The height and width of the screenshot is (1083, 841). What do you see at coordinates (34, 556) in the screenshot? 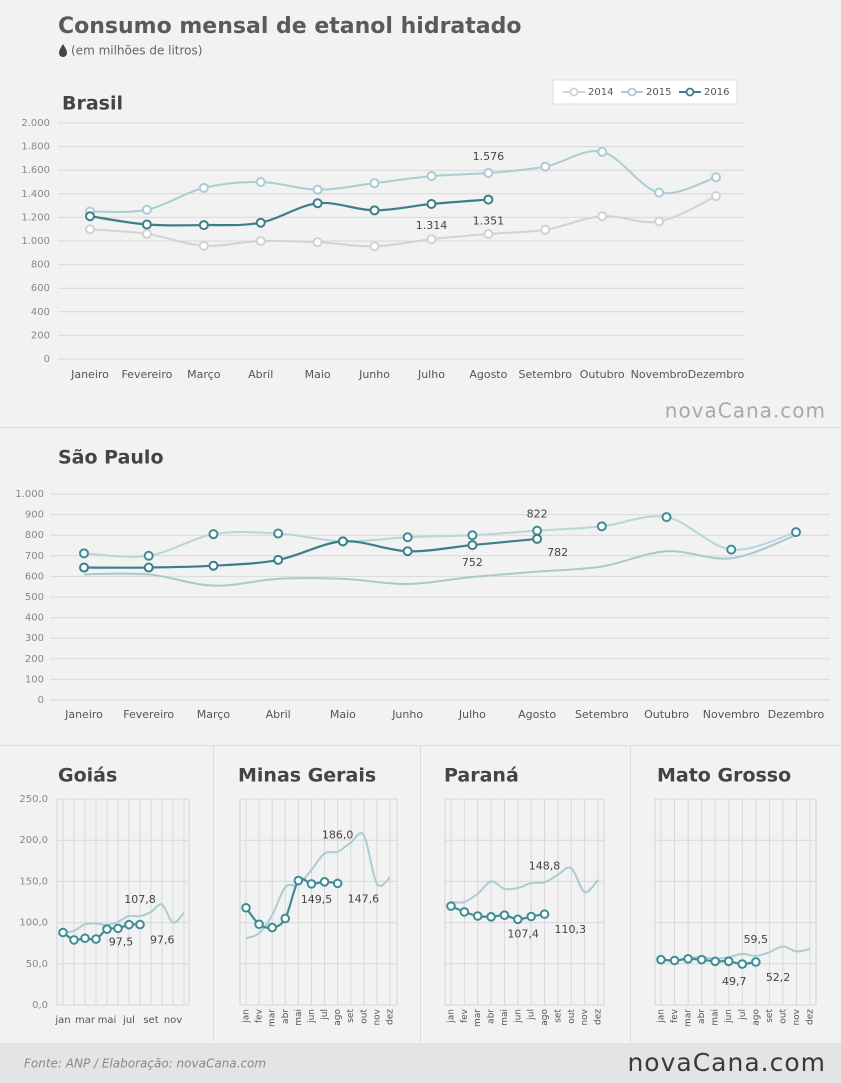
I see `y-tick-label: 700` at bounding box center [34, 556].